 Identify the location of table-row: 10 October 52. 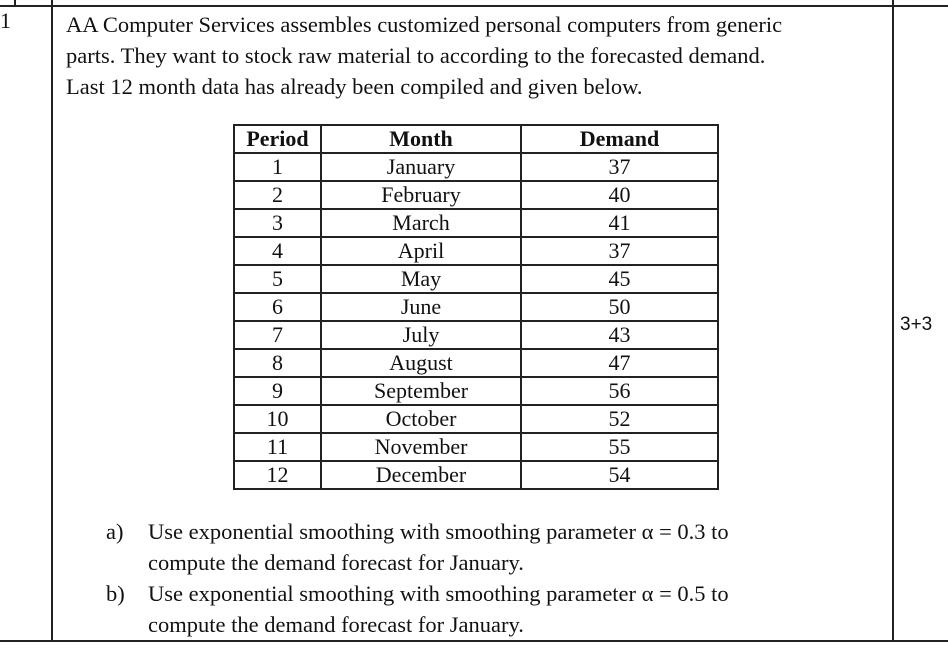
(476, 419).